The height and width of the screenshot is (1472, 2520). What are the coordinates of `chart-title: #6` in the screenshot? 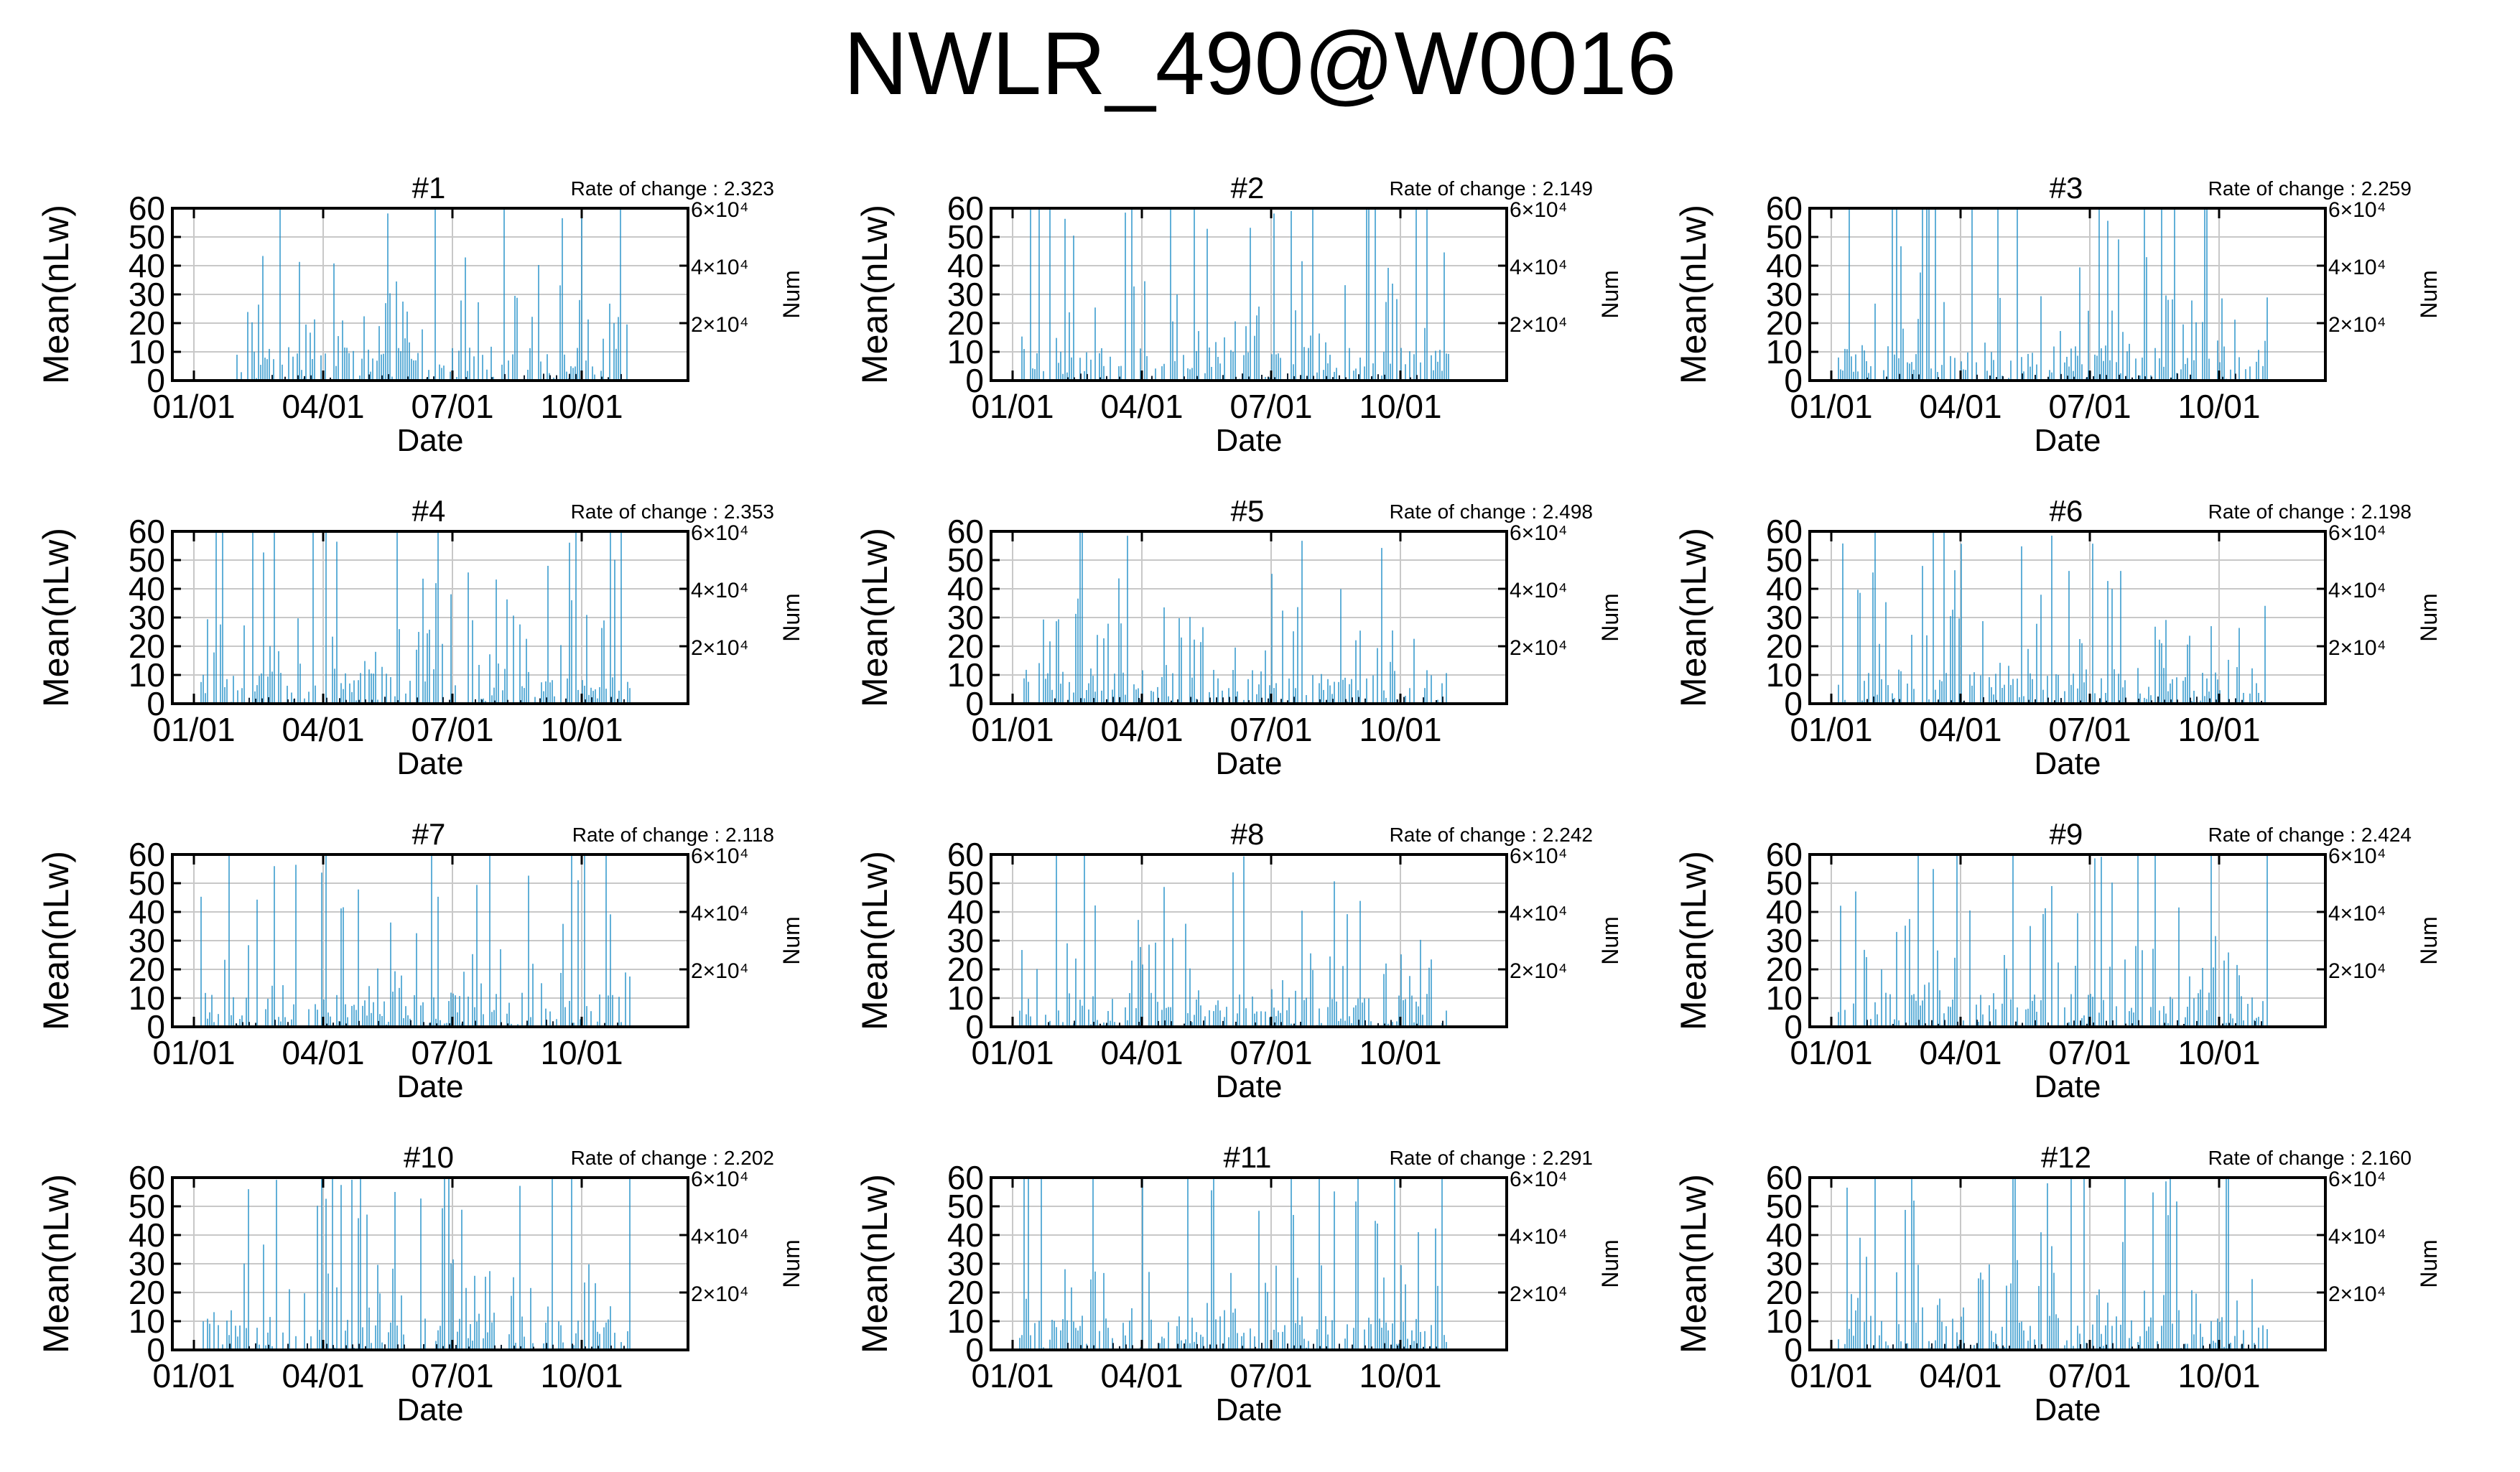 It's located at (2066, 511).